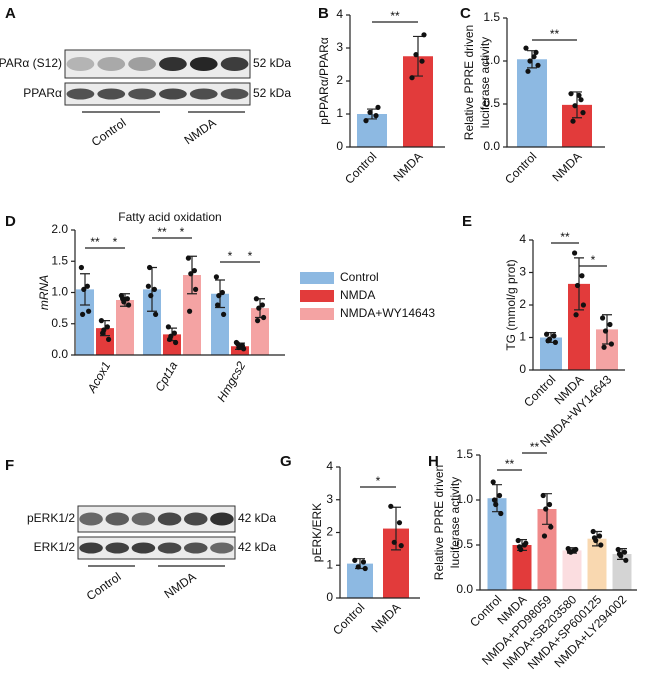 This screenshot has height=698, width=645. What do you see at coordinates (42, 93) in the screenshot?
I see `blot-label: PPARα` at bounding box center [42, 93].